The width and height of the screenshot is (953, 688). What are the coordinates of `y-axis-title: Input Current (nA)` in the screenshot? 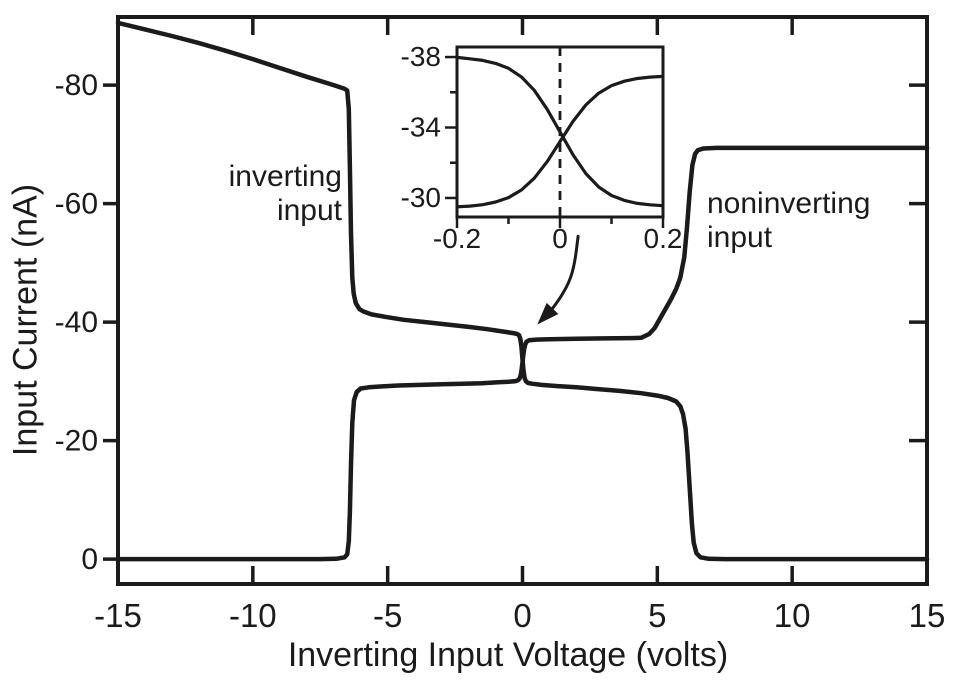 It's located at (25, 320).